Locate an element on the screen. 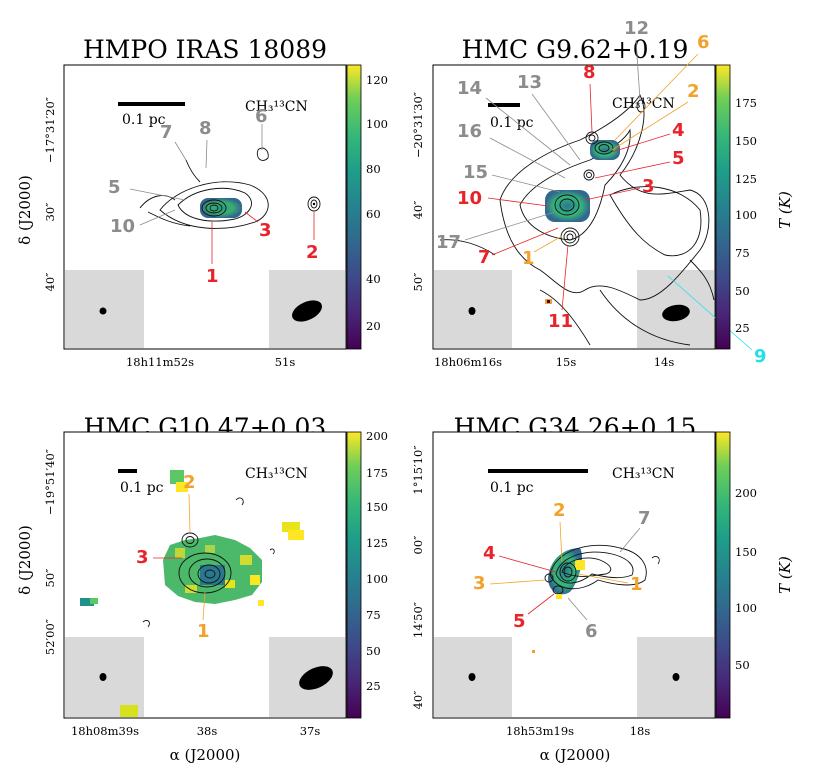  source-label: 14 is located at coordinates (469, 88).